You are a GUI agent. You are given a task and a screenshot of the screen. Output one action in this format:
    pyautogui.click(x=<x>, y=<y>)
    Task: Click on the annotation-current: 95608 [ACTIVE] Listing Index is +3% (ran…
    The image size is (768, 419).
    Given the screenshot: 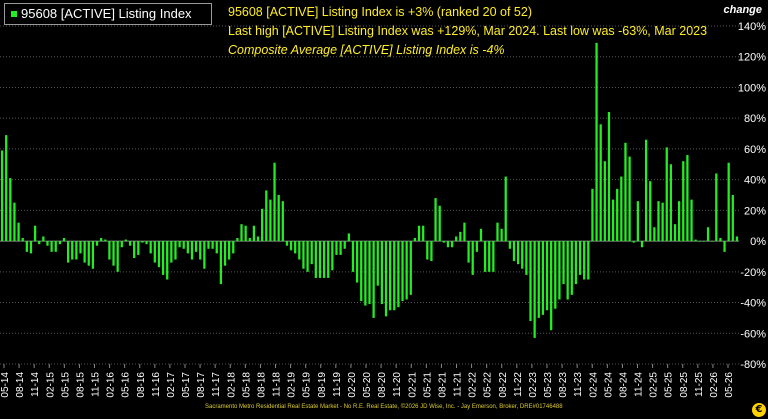 What is the action you would take?
    pyautogui.click(x=380, y=12)
    